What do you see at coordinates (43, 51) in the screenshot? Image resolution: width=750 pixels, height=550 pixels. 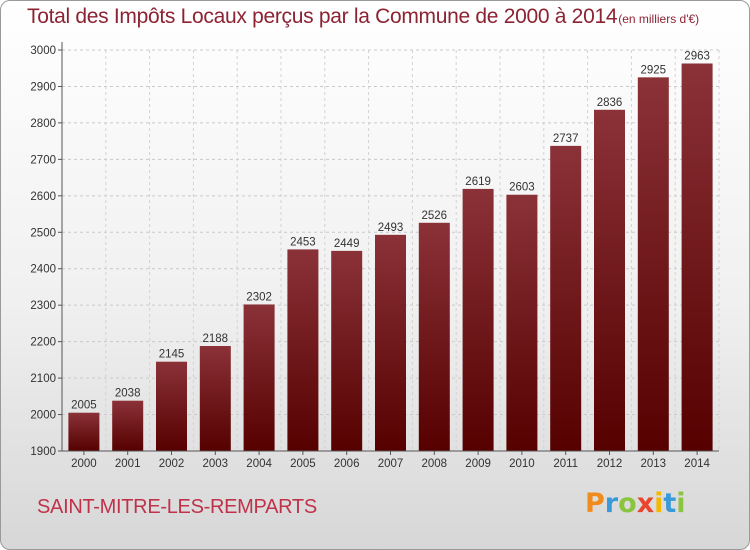 I see `y-tick-label: 3000` at bounding box center [43, 51].